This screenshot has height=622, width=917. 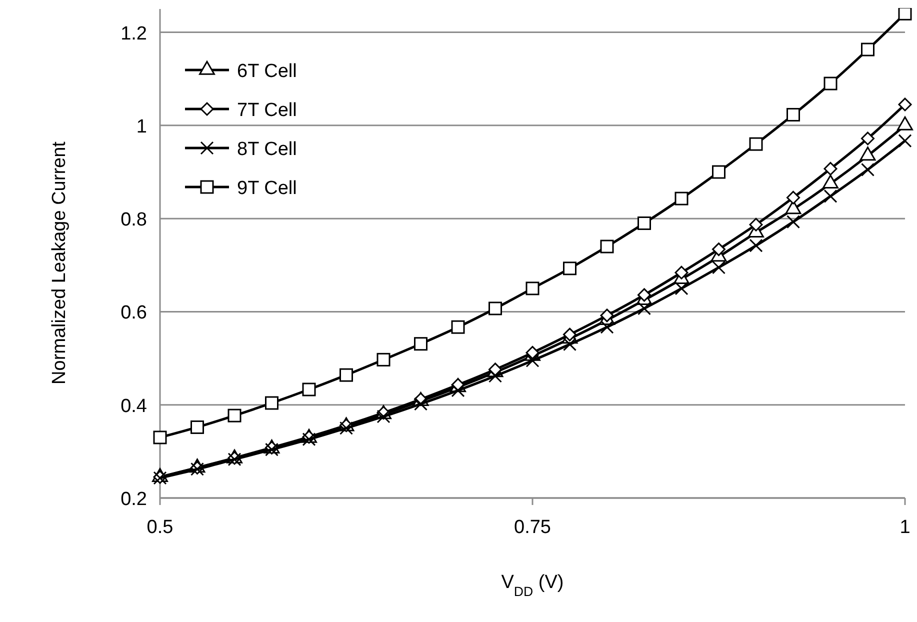 I want to click on legend-label: 7T Cell, so click(x=267, y=110).